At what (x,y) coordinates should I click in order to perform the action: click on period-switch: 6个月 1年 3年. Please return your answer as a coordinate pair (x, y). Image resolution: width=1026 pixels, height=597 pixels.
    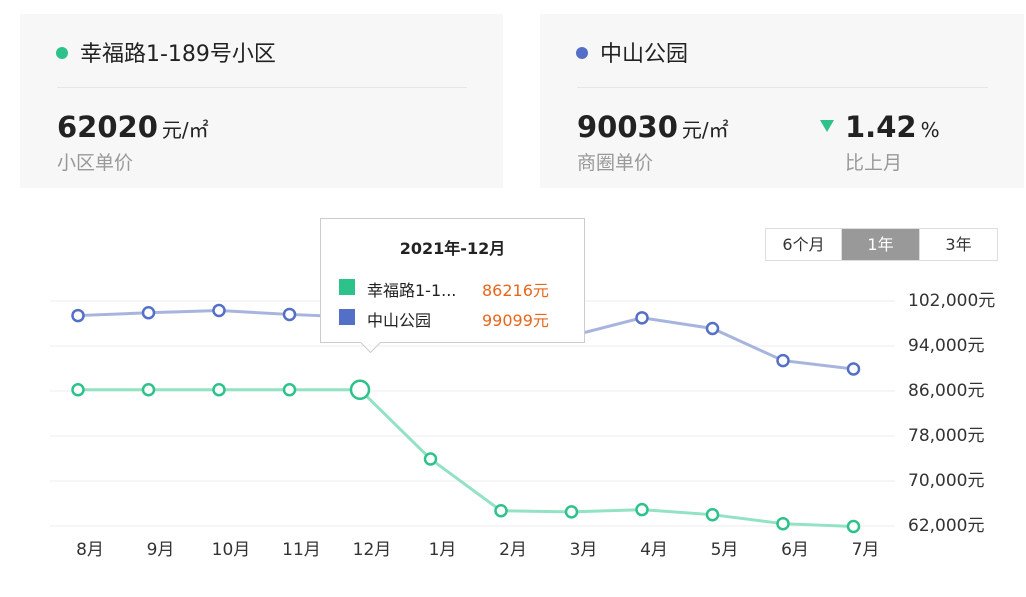
    Looking at the image, I should click on (881, 244).